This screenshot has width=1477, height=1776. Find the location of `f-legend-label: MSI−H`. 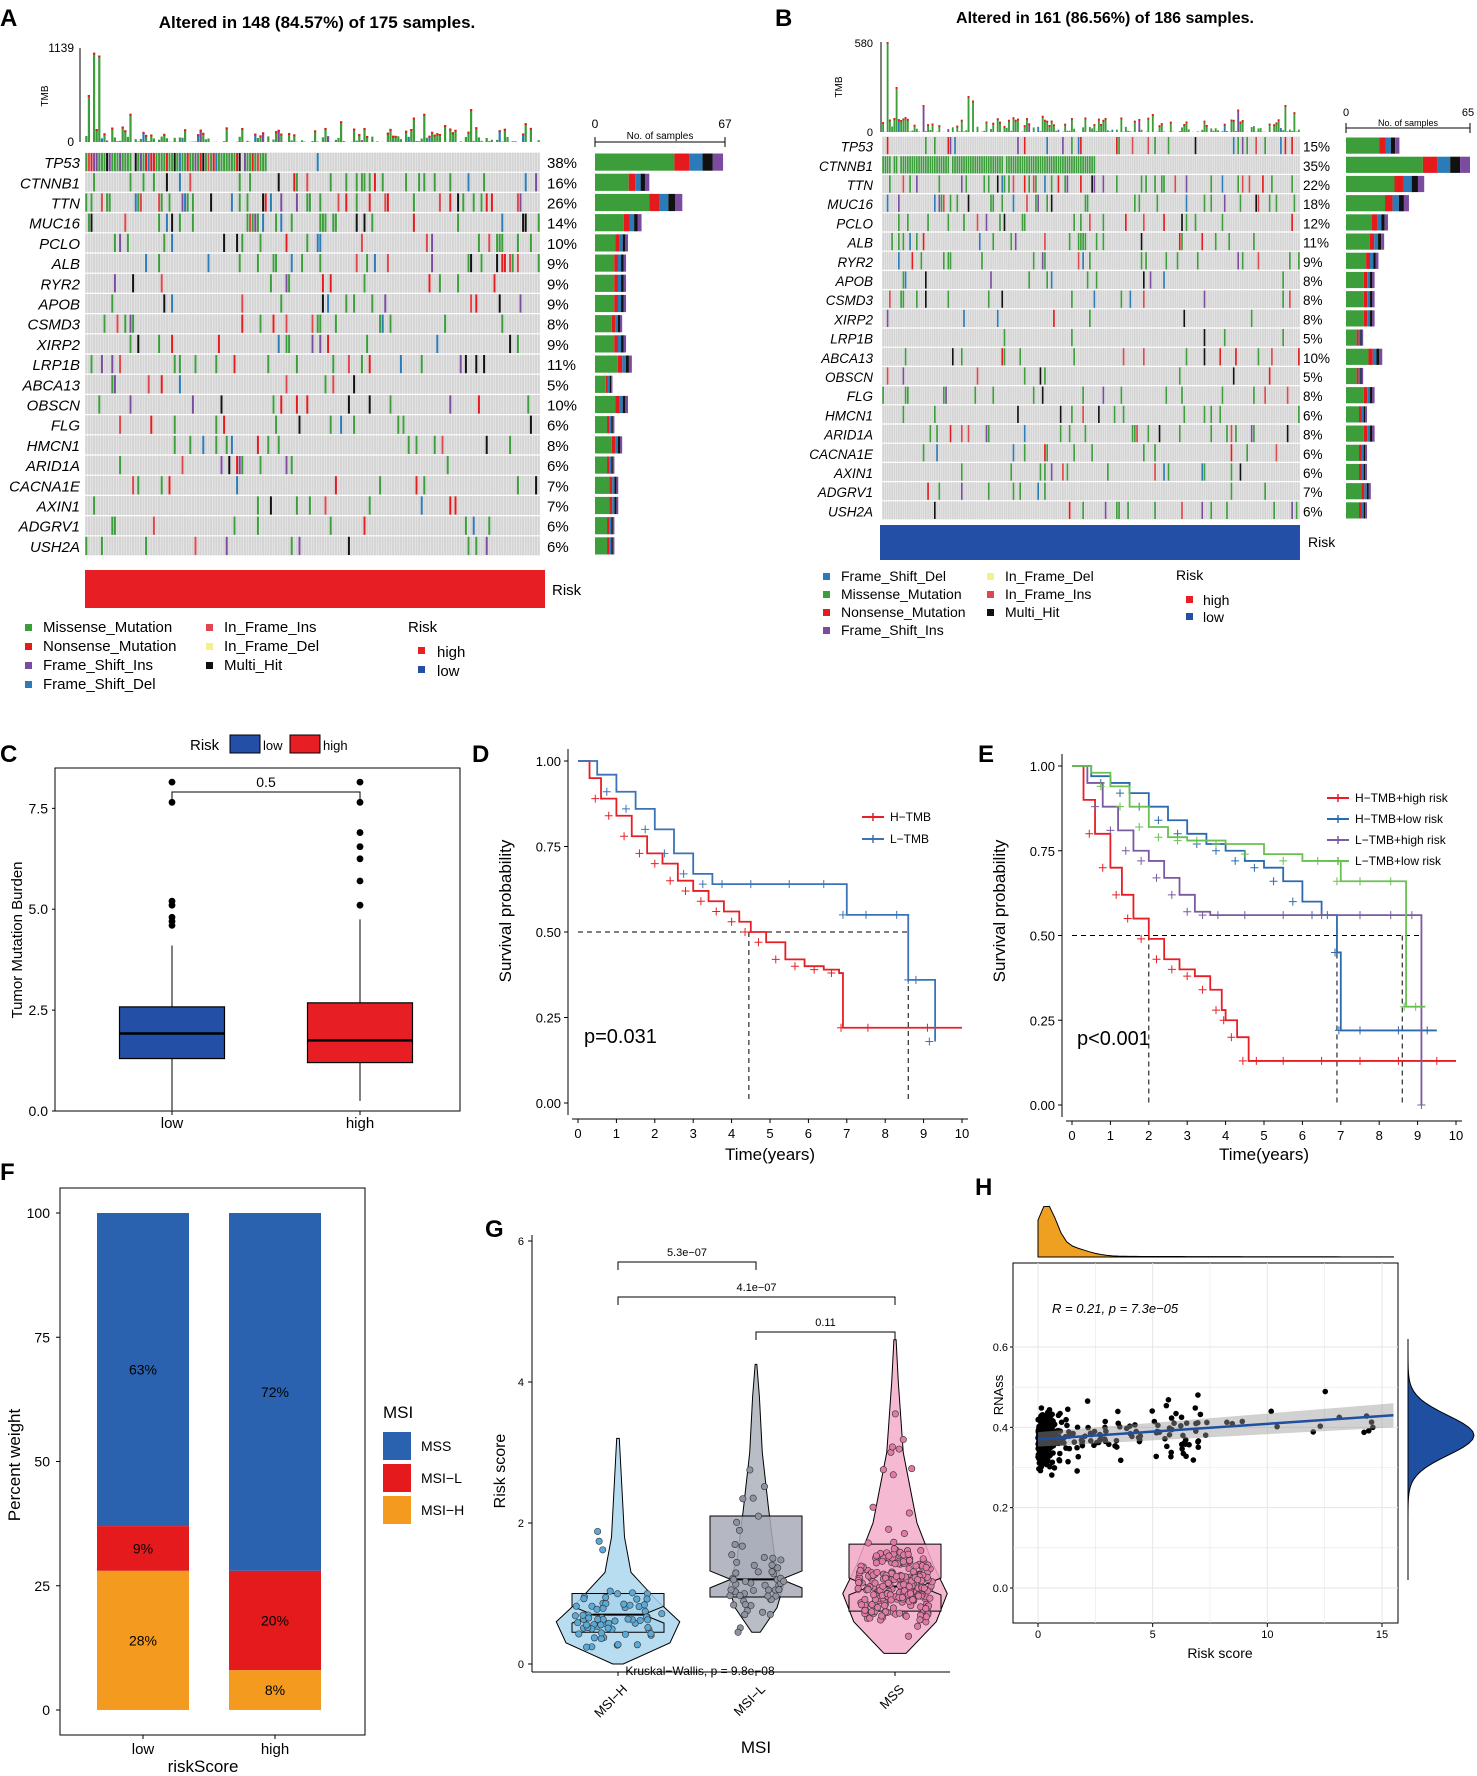

f-legend-label: MSI−H is located at coordinates (442, 1510).